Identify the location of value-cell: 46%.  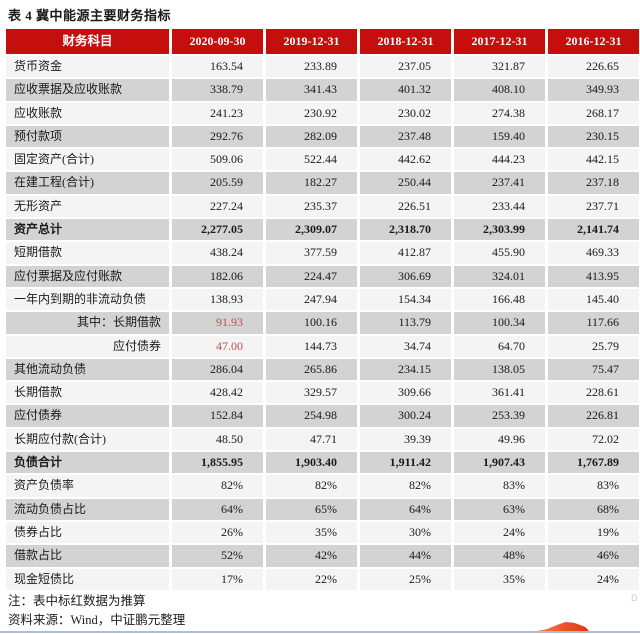
(593, 556).